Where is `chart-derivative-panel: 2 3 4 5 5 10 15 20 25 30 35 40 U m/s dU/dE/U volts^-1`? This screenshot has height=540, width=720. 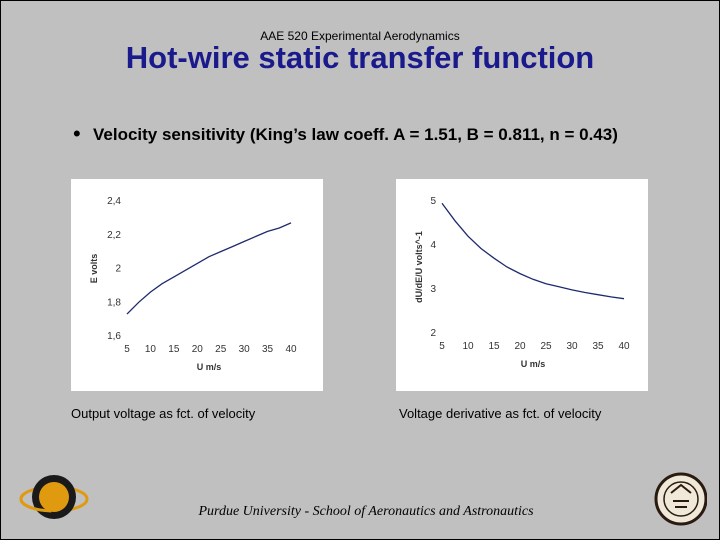
chart-derivative-panel: 2 3 4 5 5 10 15 20 25 30 35 40 U m/s dU/dE/U volts^-1 is located at coordinates (522, 285).